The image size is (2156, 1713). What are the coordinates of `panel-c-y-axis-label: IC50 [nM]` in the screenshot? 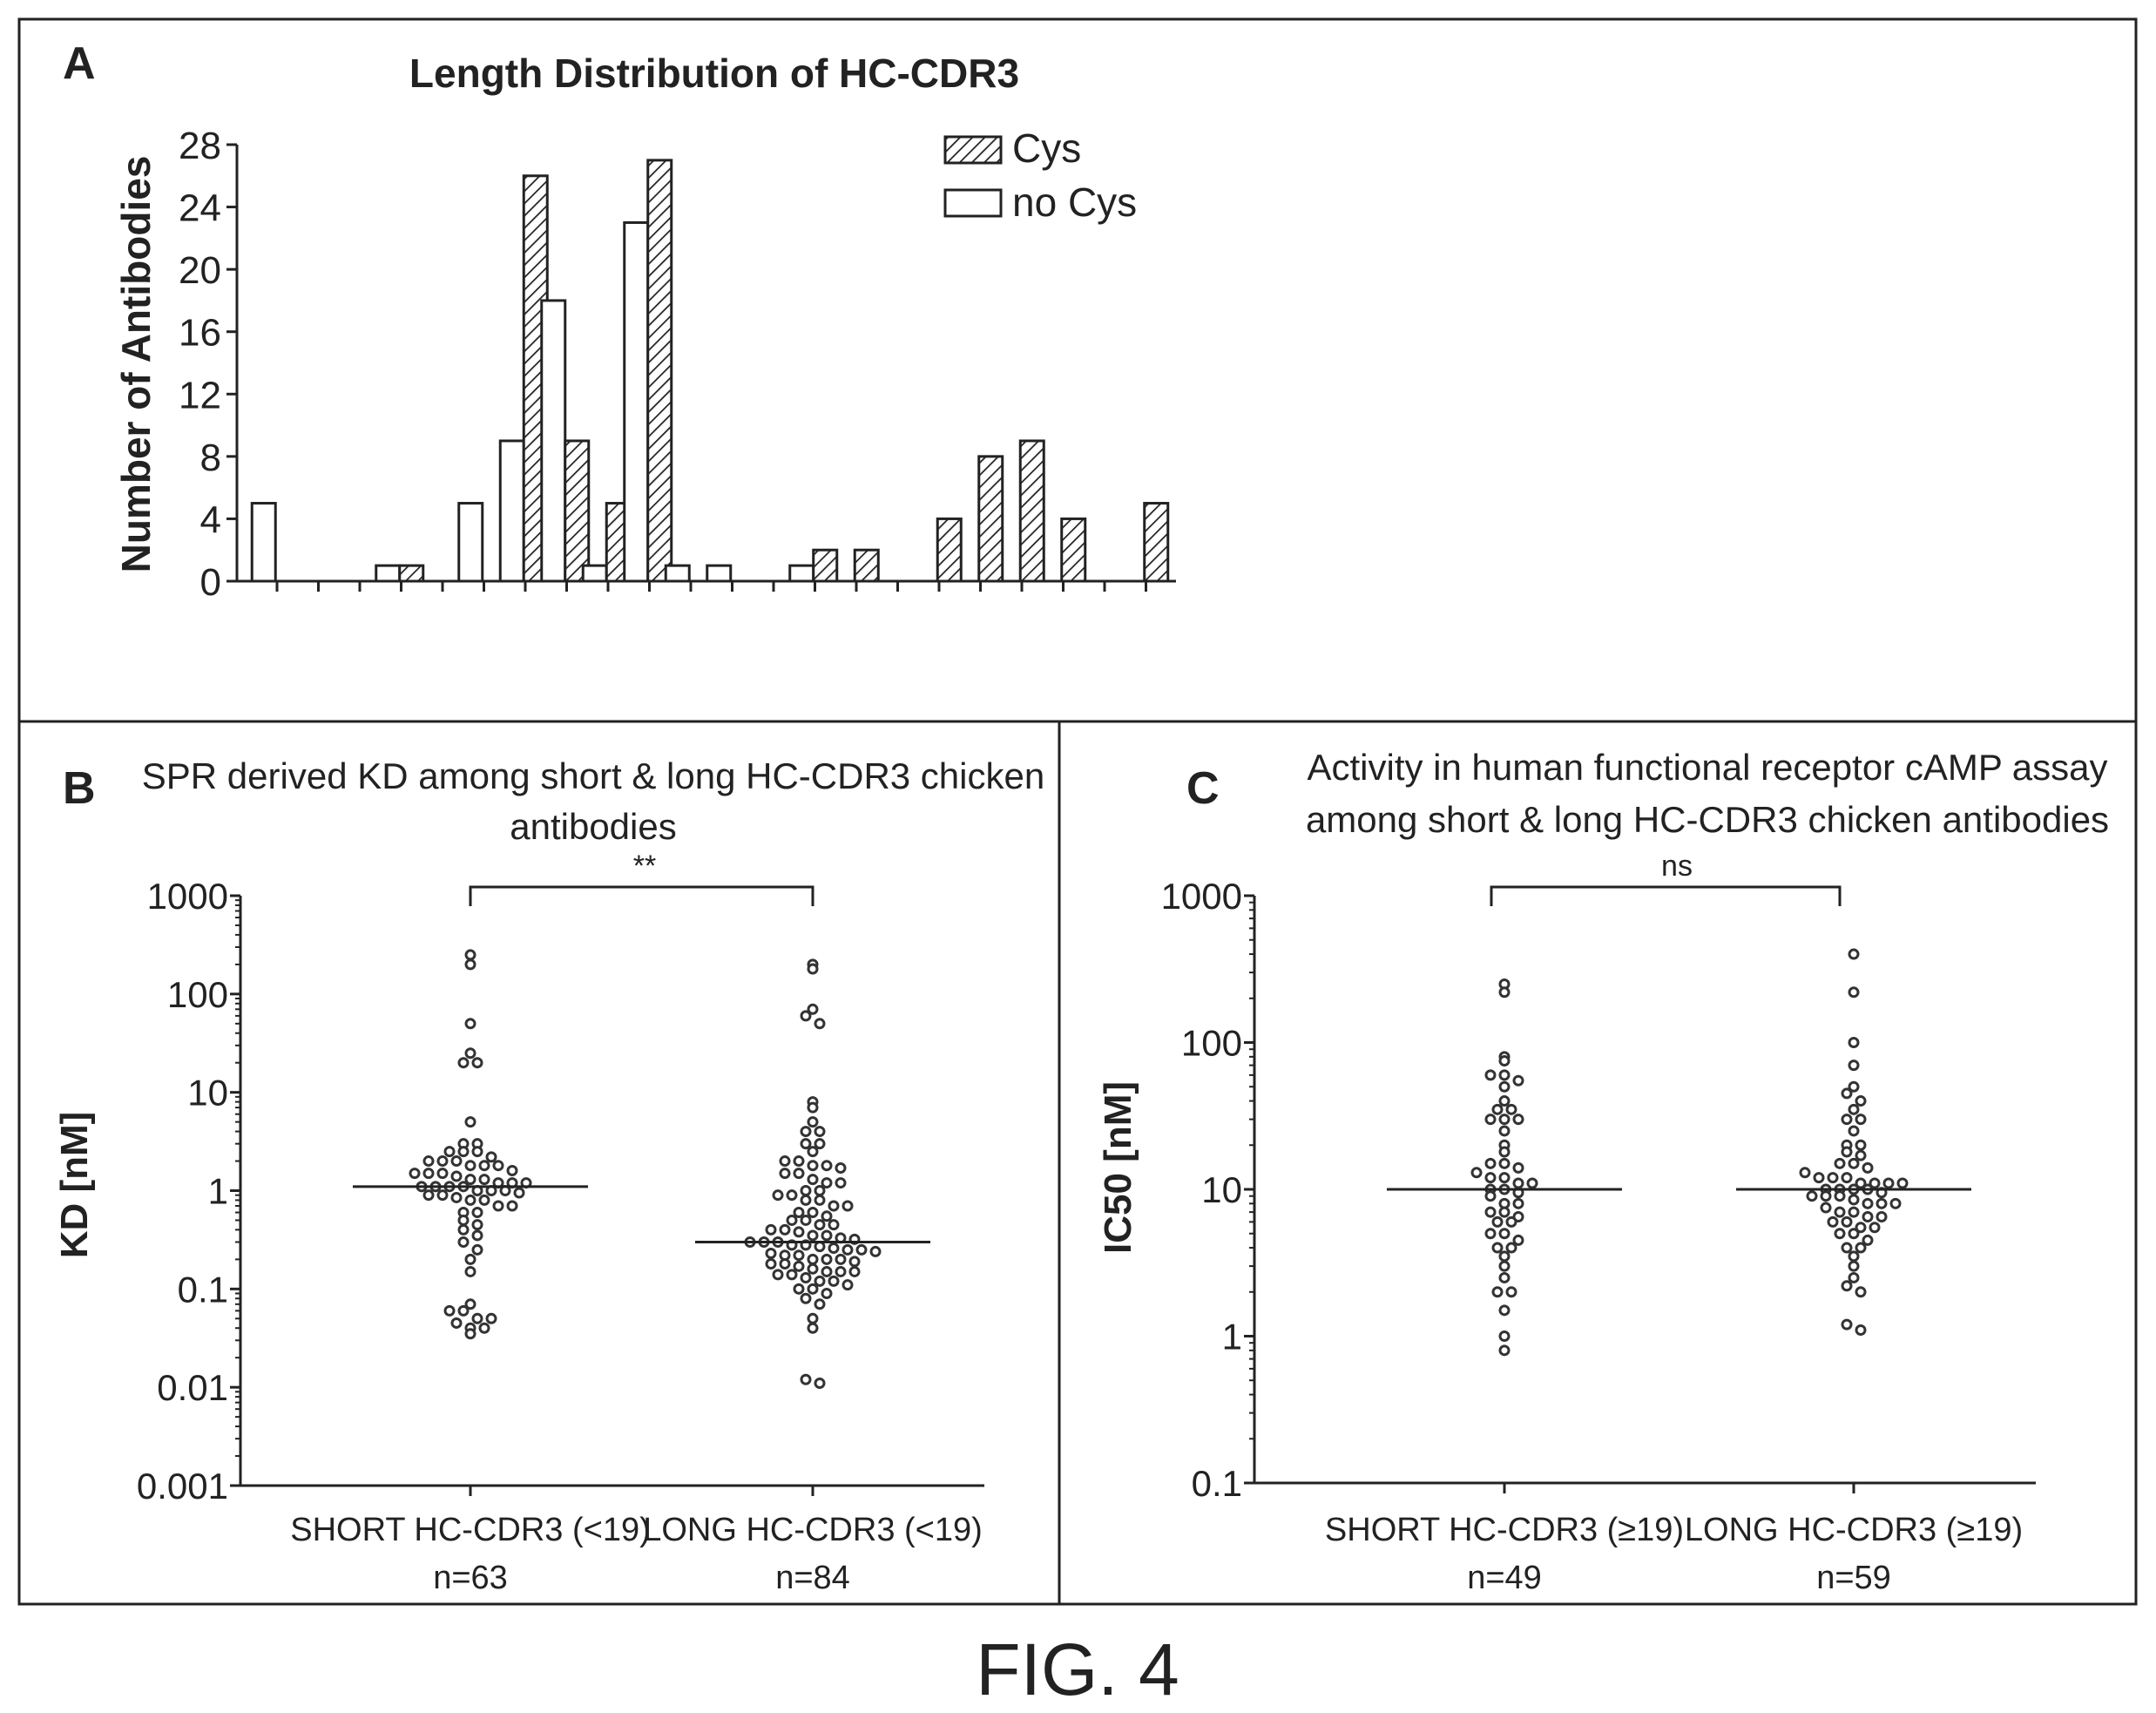 It's located at (1118, 1167).